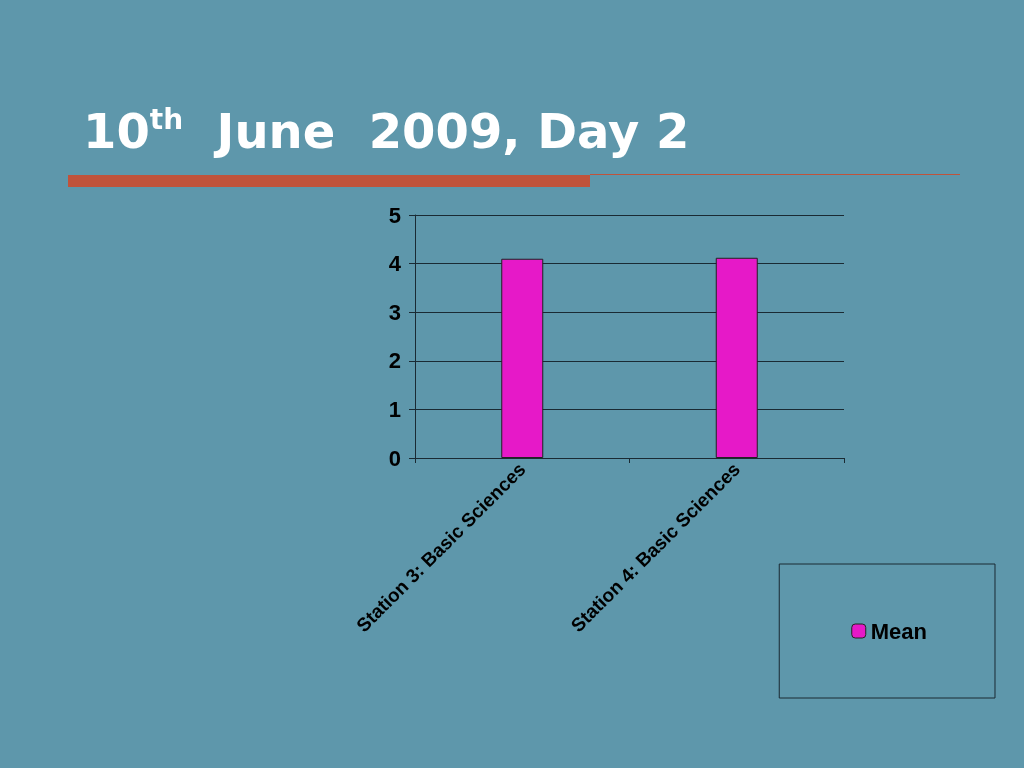  Describe the element at coordinates (394, 361) in the screenshot. I see `y-tick-label: 2` at that location.